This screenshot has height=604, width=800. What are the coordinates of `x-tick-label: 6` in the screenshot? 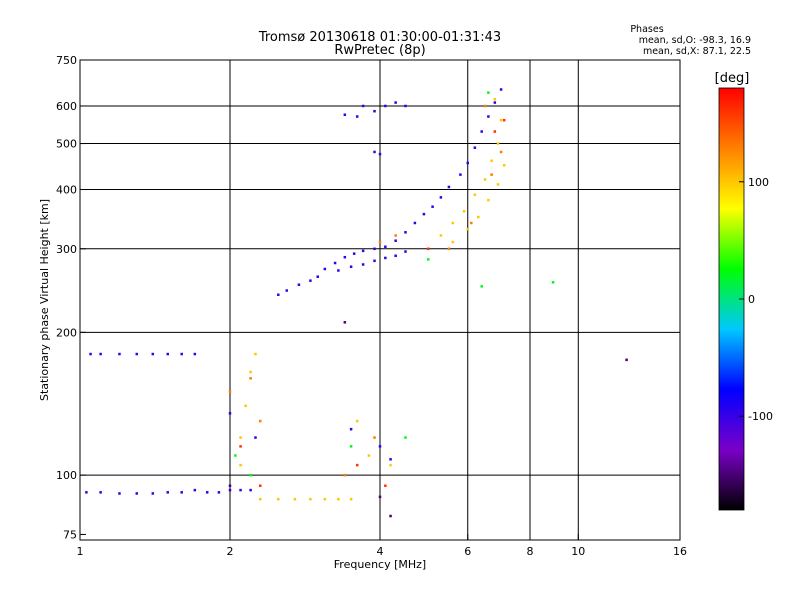 It's located at (467, 551).